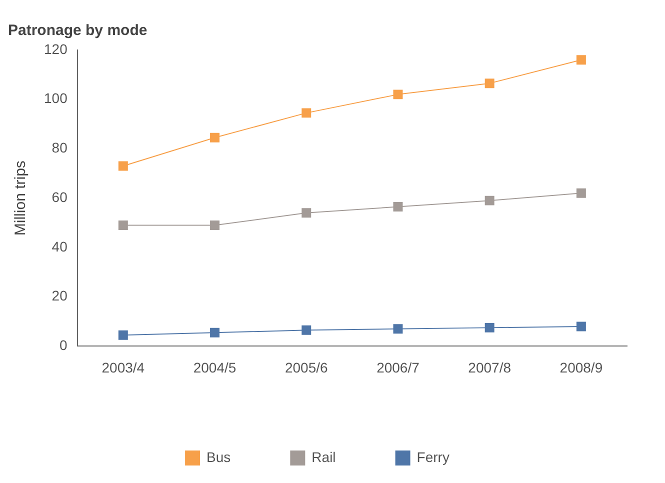 This screenshot has width=665, height=483. What do you see at coordinates (21, 198) in the screenshot?
I see `y-axis-title: Million trips` at bounding box center [21, 198].